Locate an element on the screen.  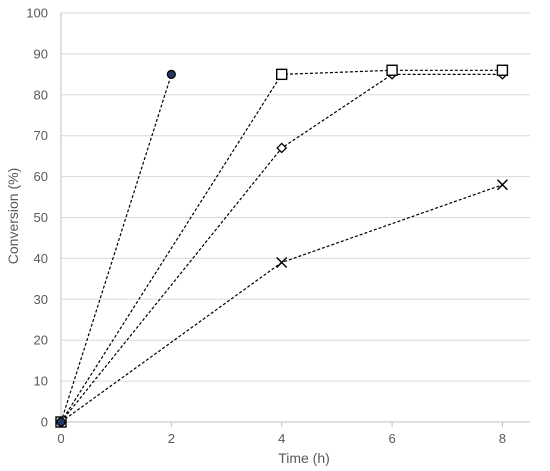
x-tick-label: 6 is located at coordinates (391, 438).